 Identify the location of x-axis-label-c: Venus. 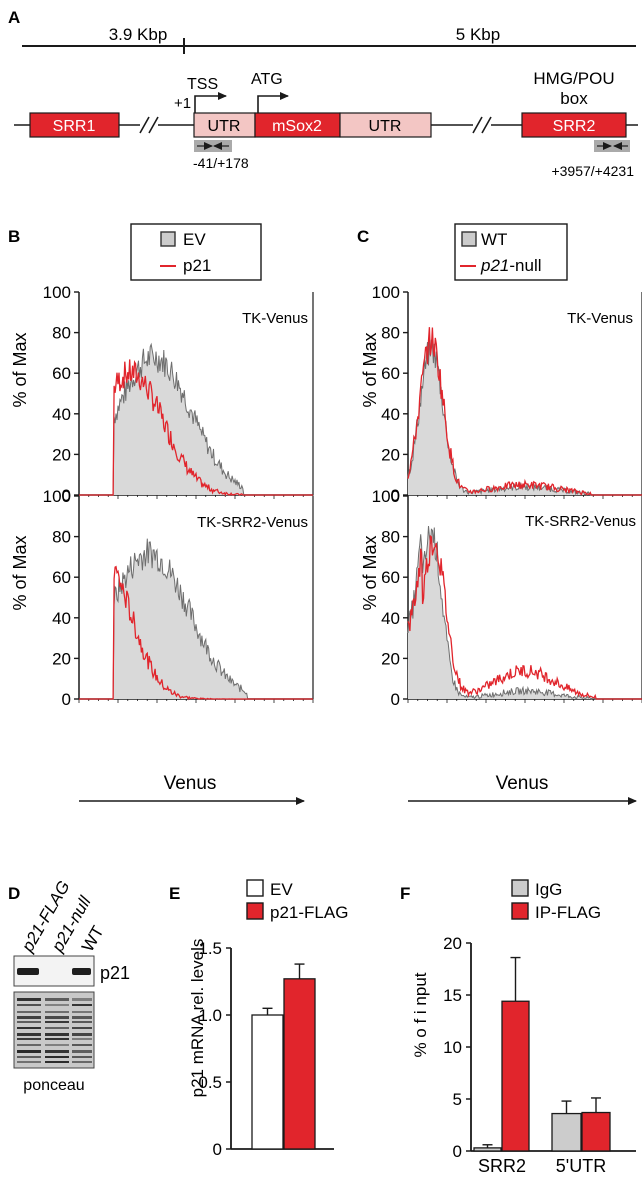
(522, 783).